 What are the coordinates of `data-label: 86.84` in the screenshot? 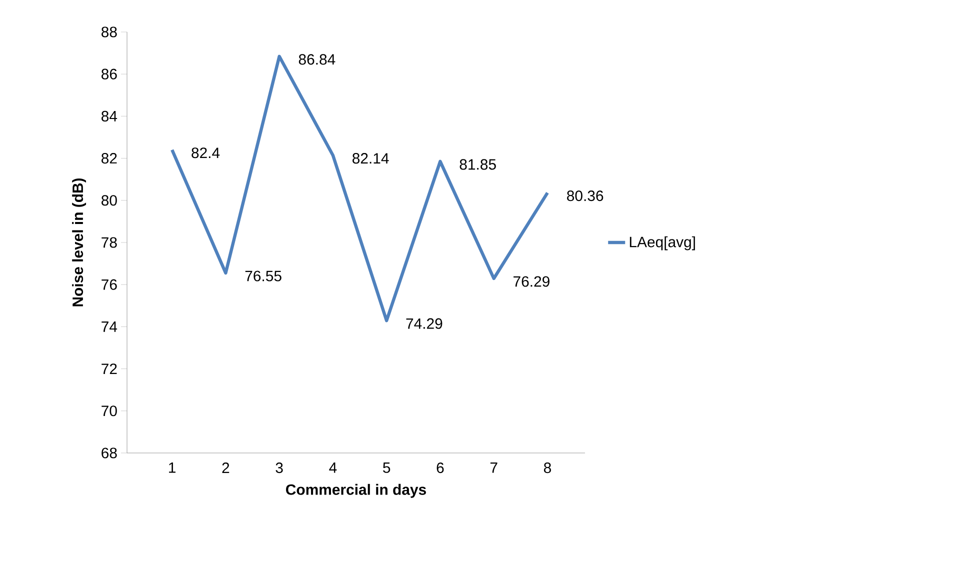 It's located at (317, 59).